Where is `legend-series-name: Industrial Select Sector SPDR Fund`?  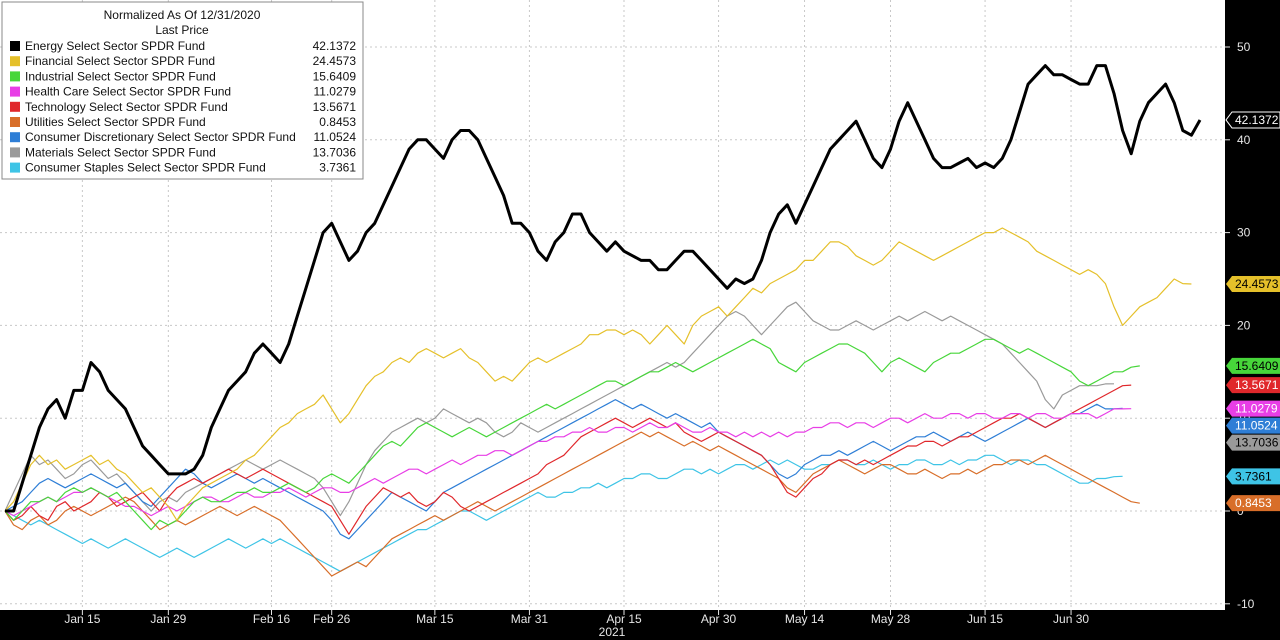 legend-series-name: Industrial Select Sector SPDR Fund is located at coordinates (120, 76).